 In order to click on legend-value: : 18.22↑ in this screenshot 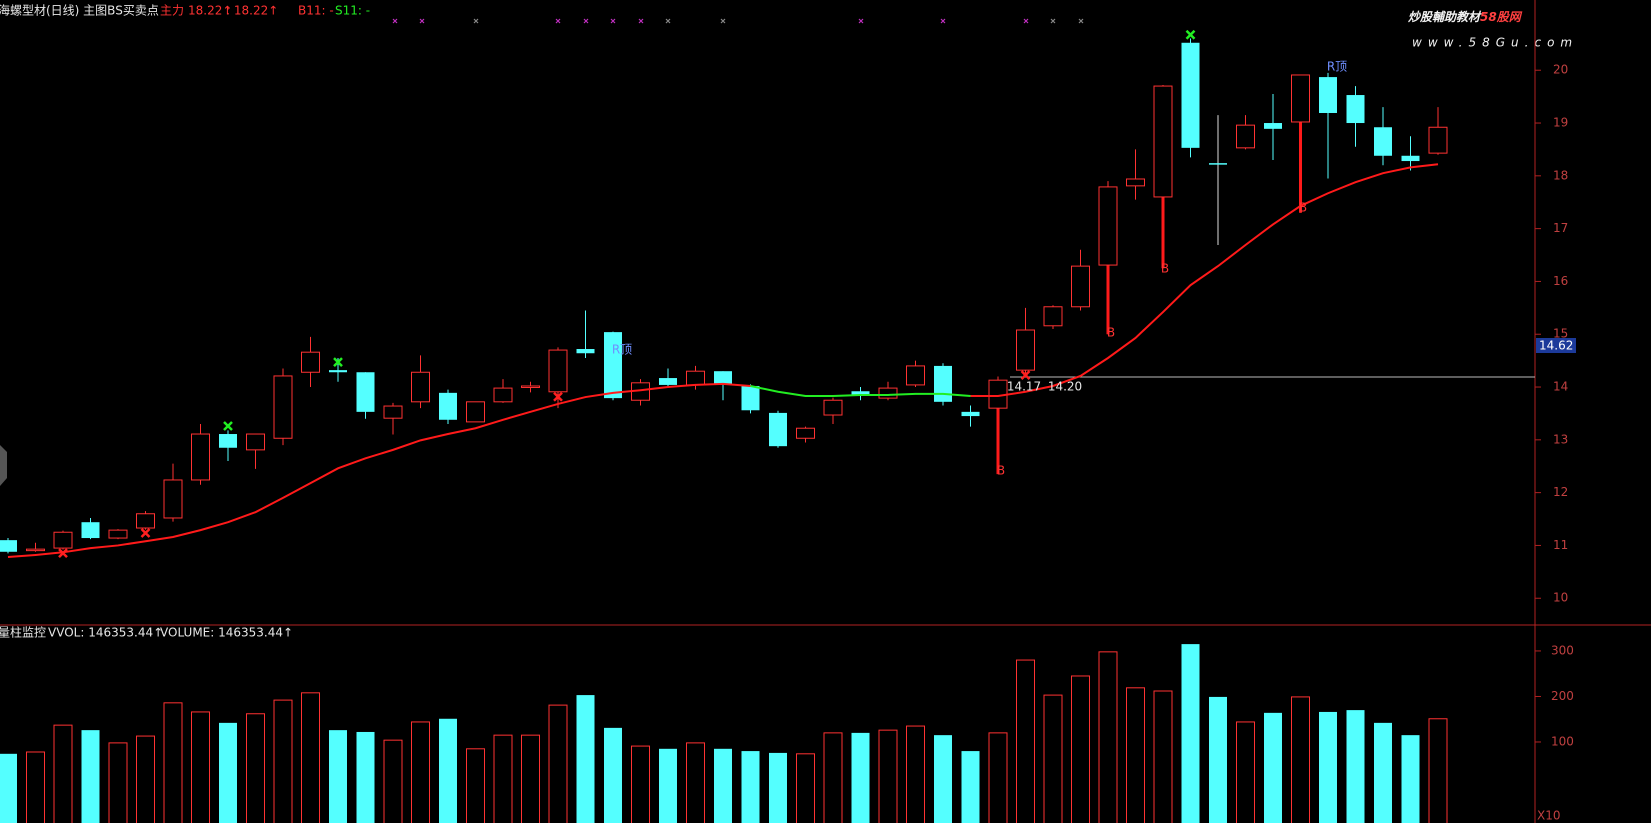, I will do `click(252, 11)`.